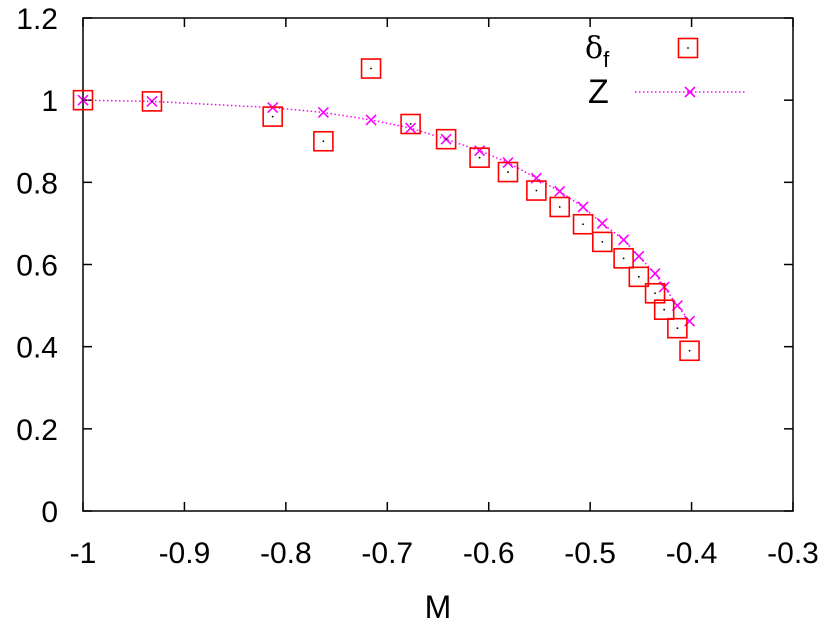 The width and height of the screenshot is (830, 630). I want to click on x-tick-label: -0.4, so click(692, 553).